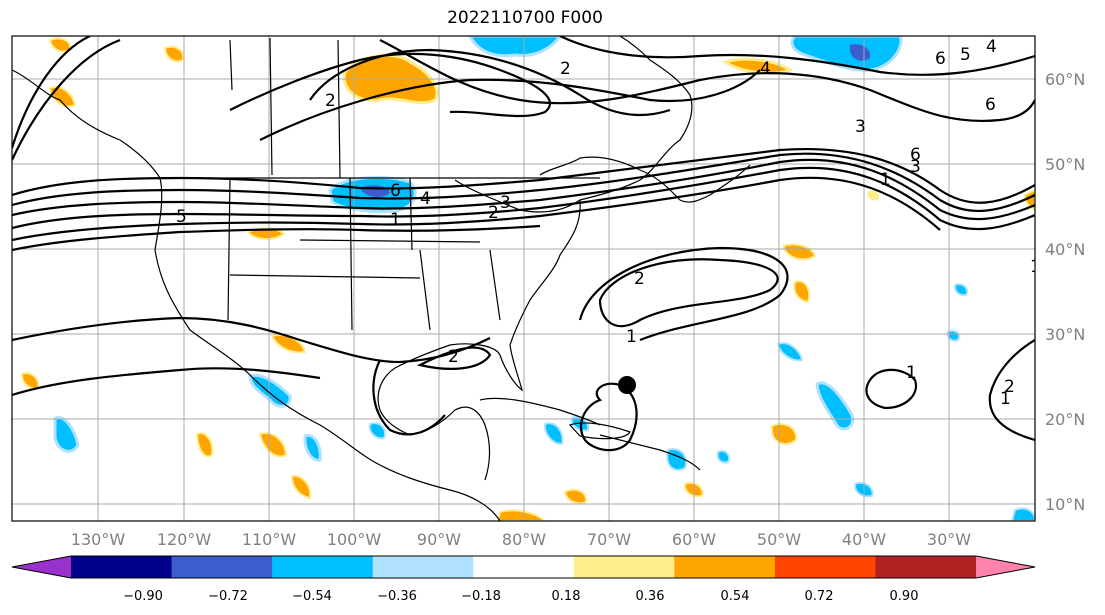  What do you see at coordinates (184, 539) in the screenshot?
I see `lon-label: 120°W` at bounding box center [184, 539].